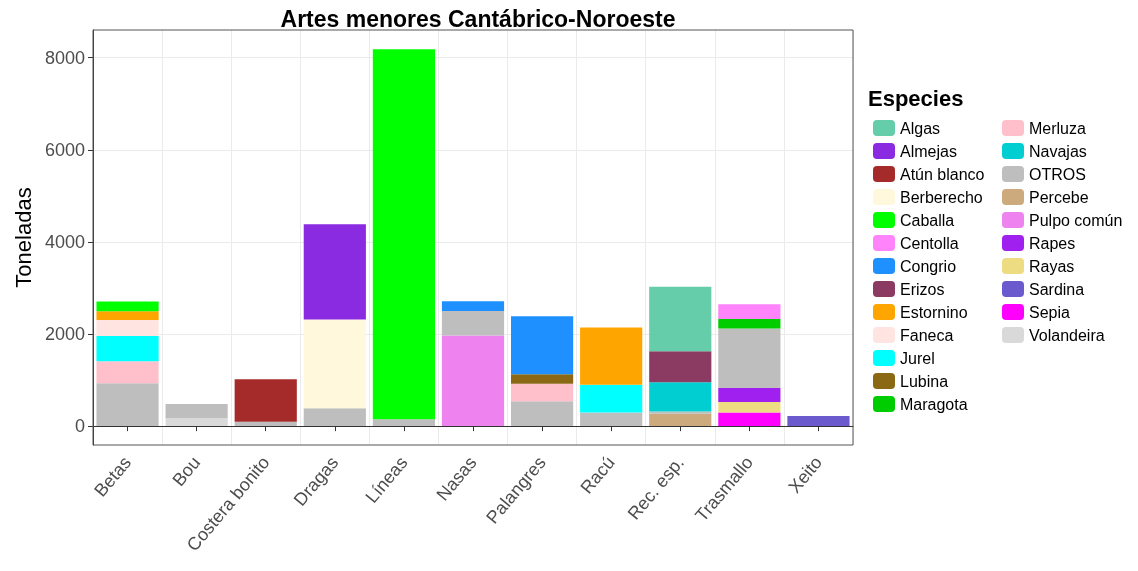 This screenshot has width=1138, height=571. What do you see at coordinates (934, 404) in the screenshot?
I see `legend-label: Maragota` at bounding box center [934, 404].